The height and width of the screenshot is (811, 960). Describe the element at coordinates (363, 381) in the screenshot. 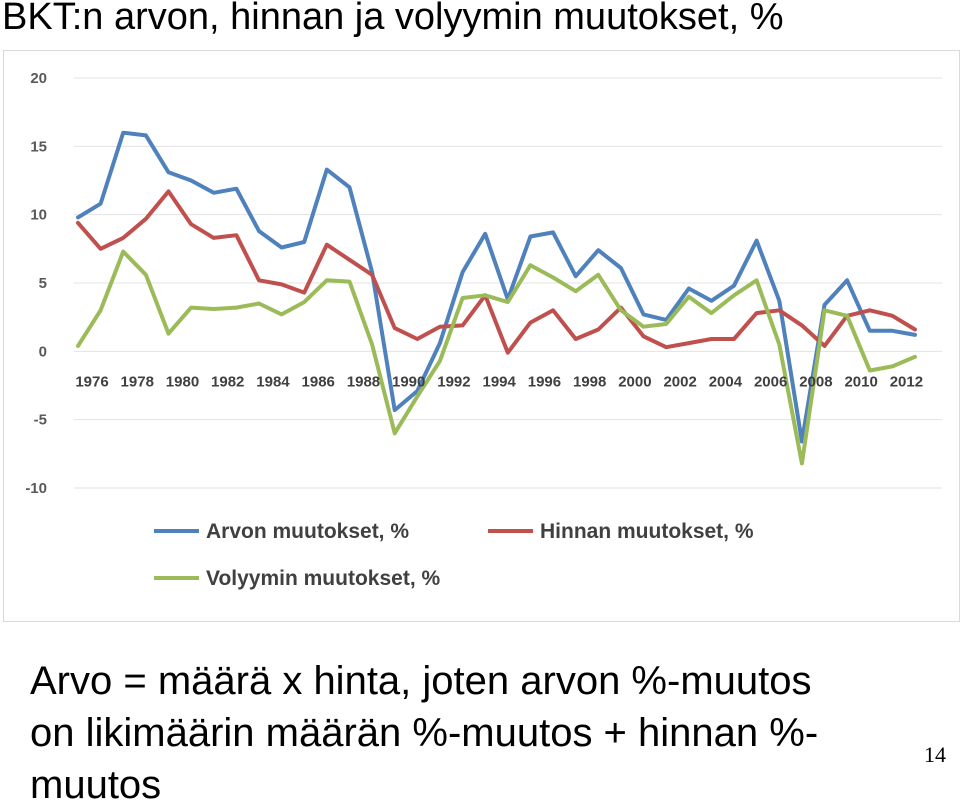

I see `x-tick-label: 1988` at that location.